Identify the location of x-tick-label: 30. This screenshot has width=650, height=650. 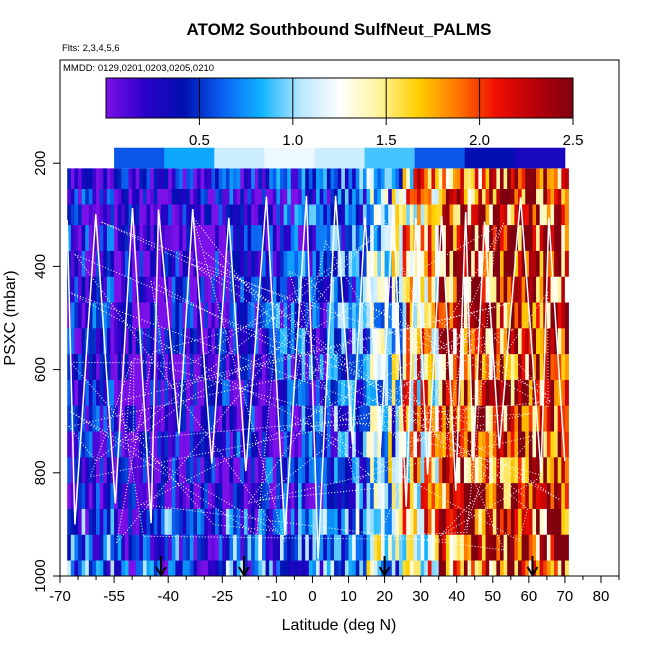
(420, 596).